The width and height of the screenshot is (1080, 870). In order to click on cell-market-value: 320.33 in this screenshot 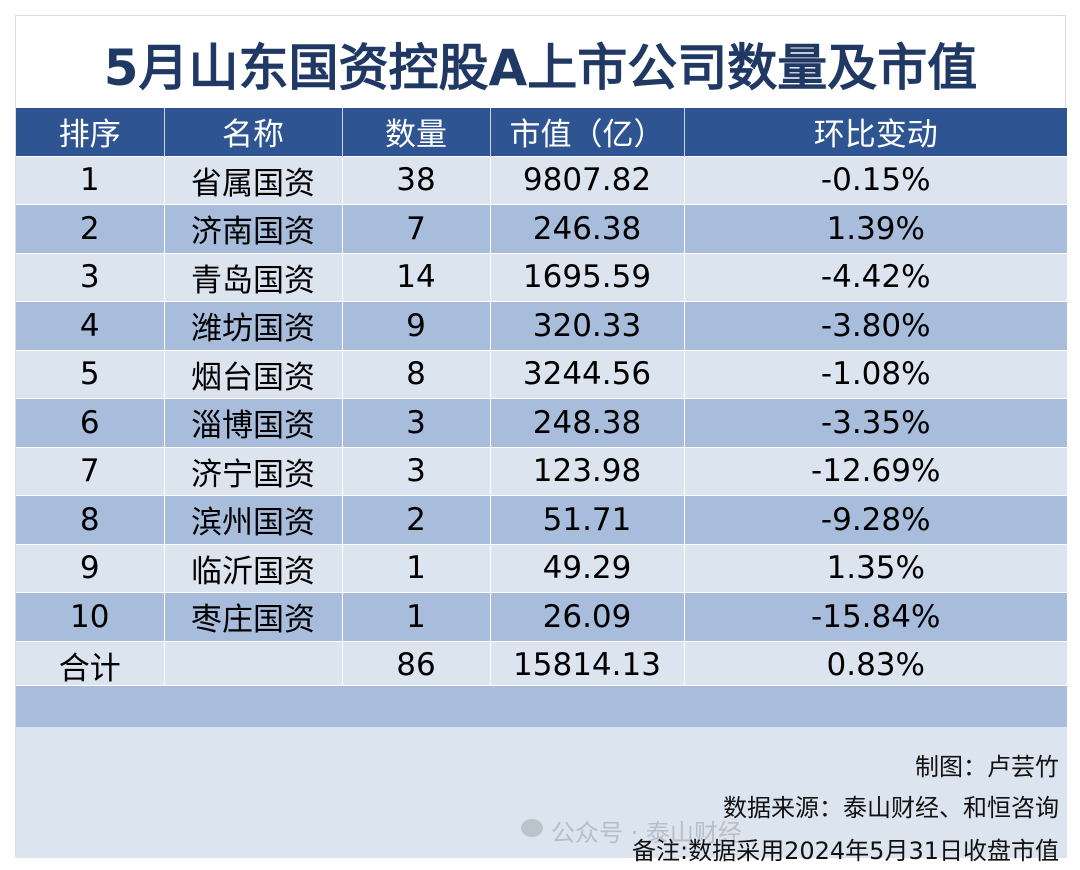, I will do `click(587, 325)`.